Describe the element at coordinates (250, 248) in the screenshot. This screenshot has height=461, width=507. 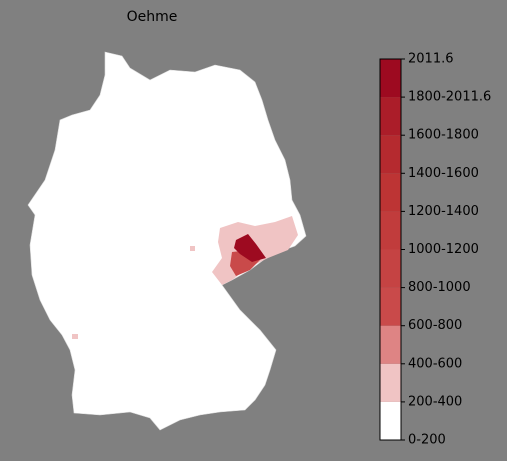
I see `region-dark` at that location.